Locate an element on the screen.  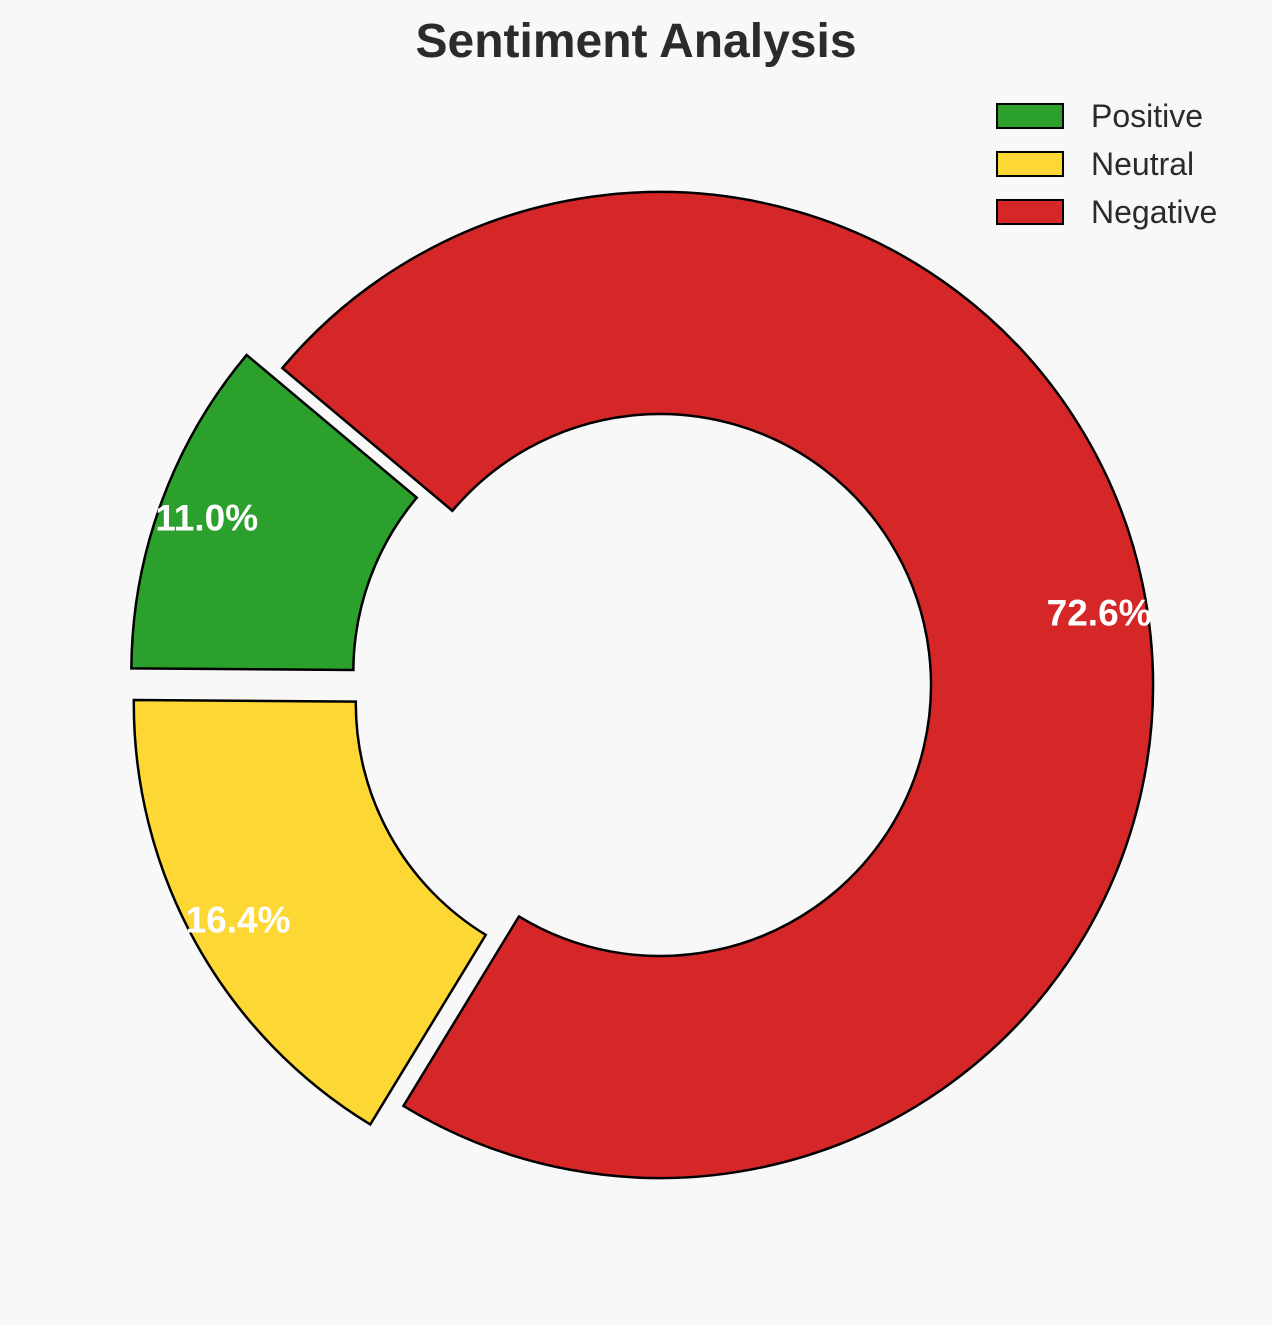
slice-label-negative: 72.6% is located at coordinates (1099, 612).